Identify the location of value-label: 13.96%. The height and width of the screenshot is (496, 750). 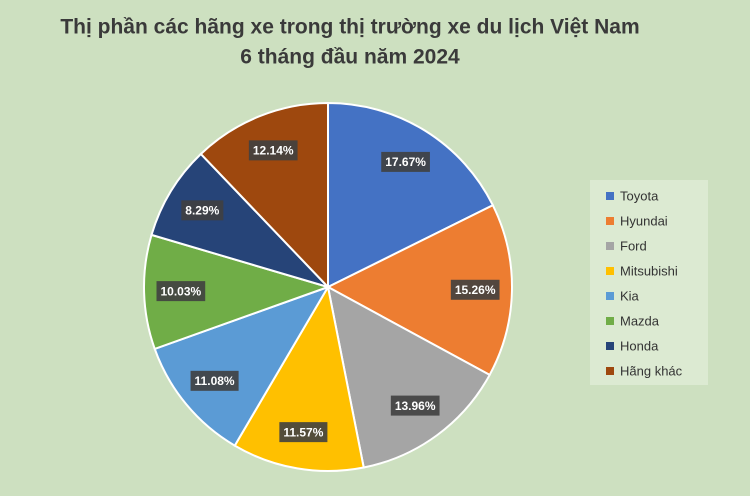
(415, 406).